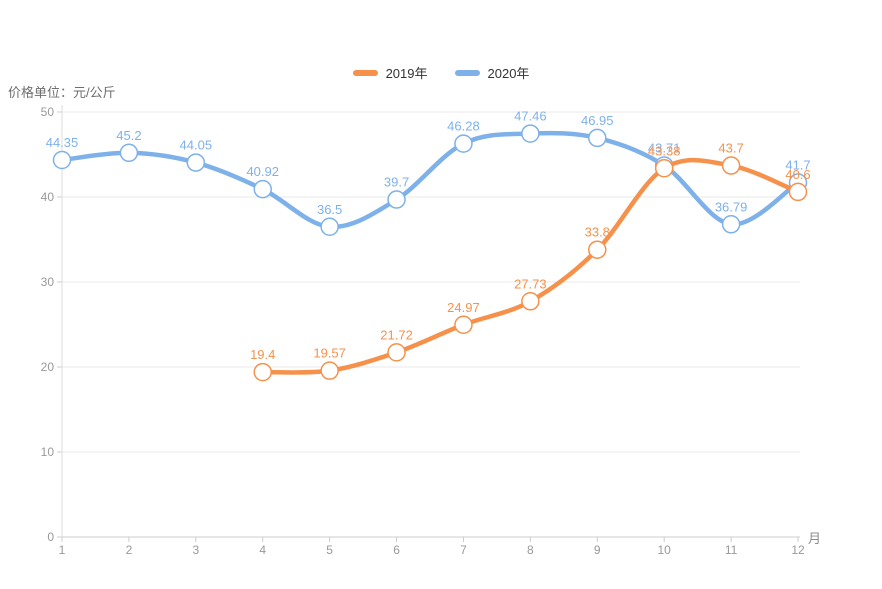  What do you see at coordinates (530, 283) in the screenshot?
I see `data-label-2019-m8: 27.73` at bounding box center [530, 283].